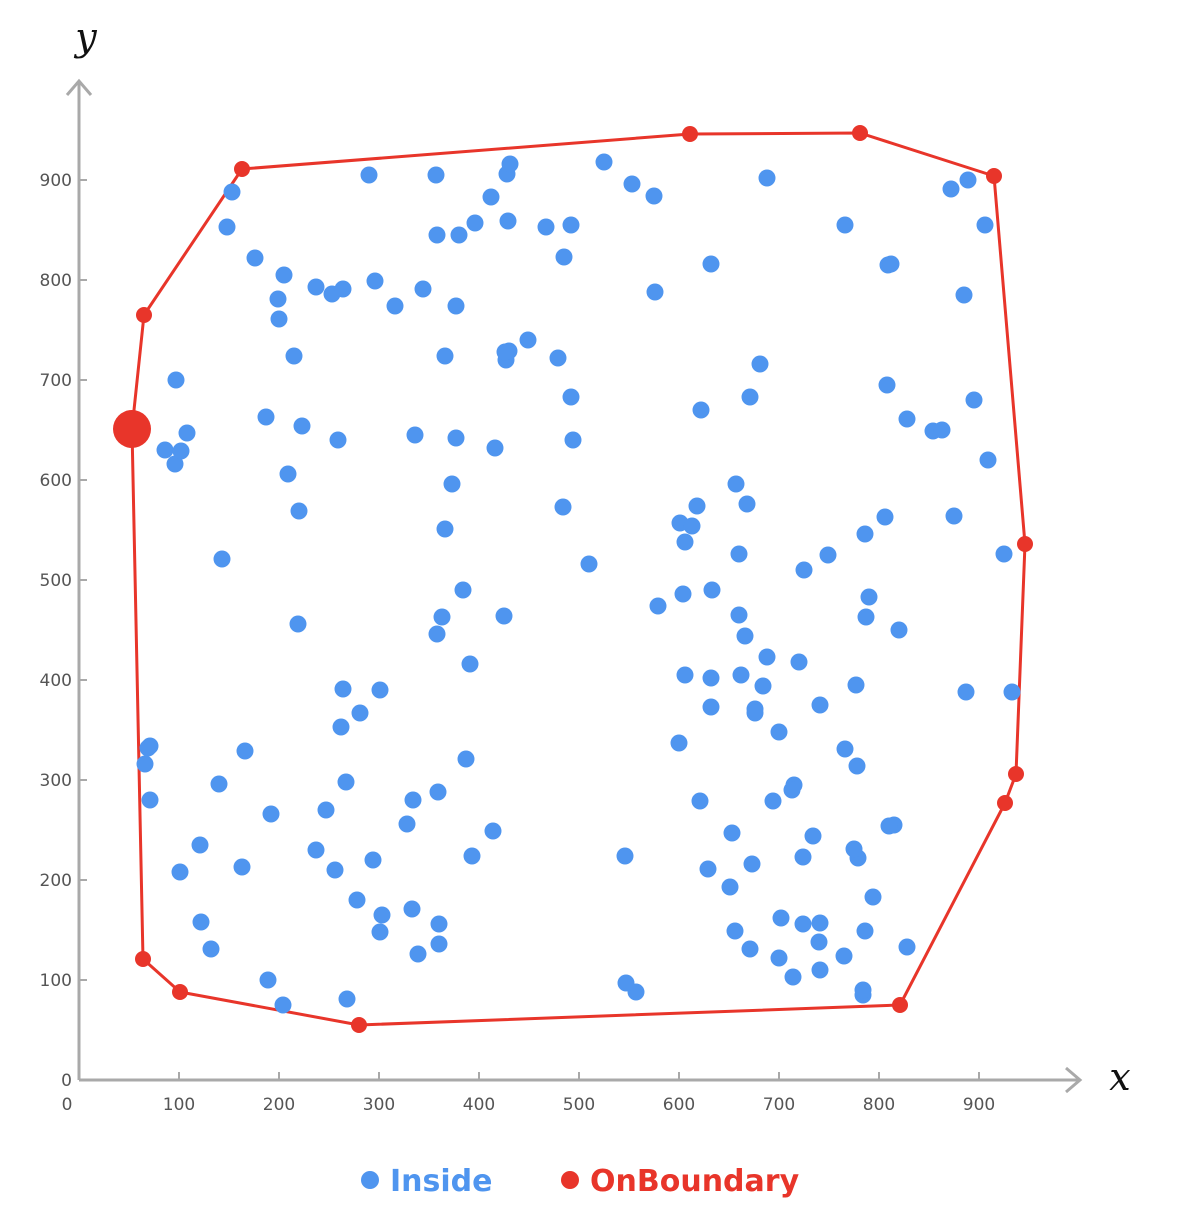  What do you see at coordinates (63, 631) in the screenshot?
I see `y-ticks: 0 100 200 300 400 500 600 700 800 900` at bounding box center [63, 631].